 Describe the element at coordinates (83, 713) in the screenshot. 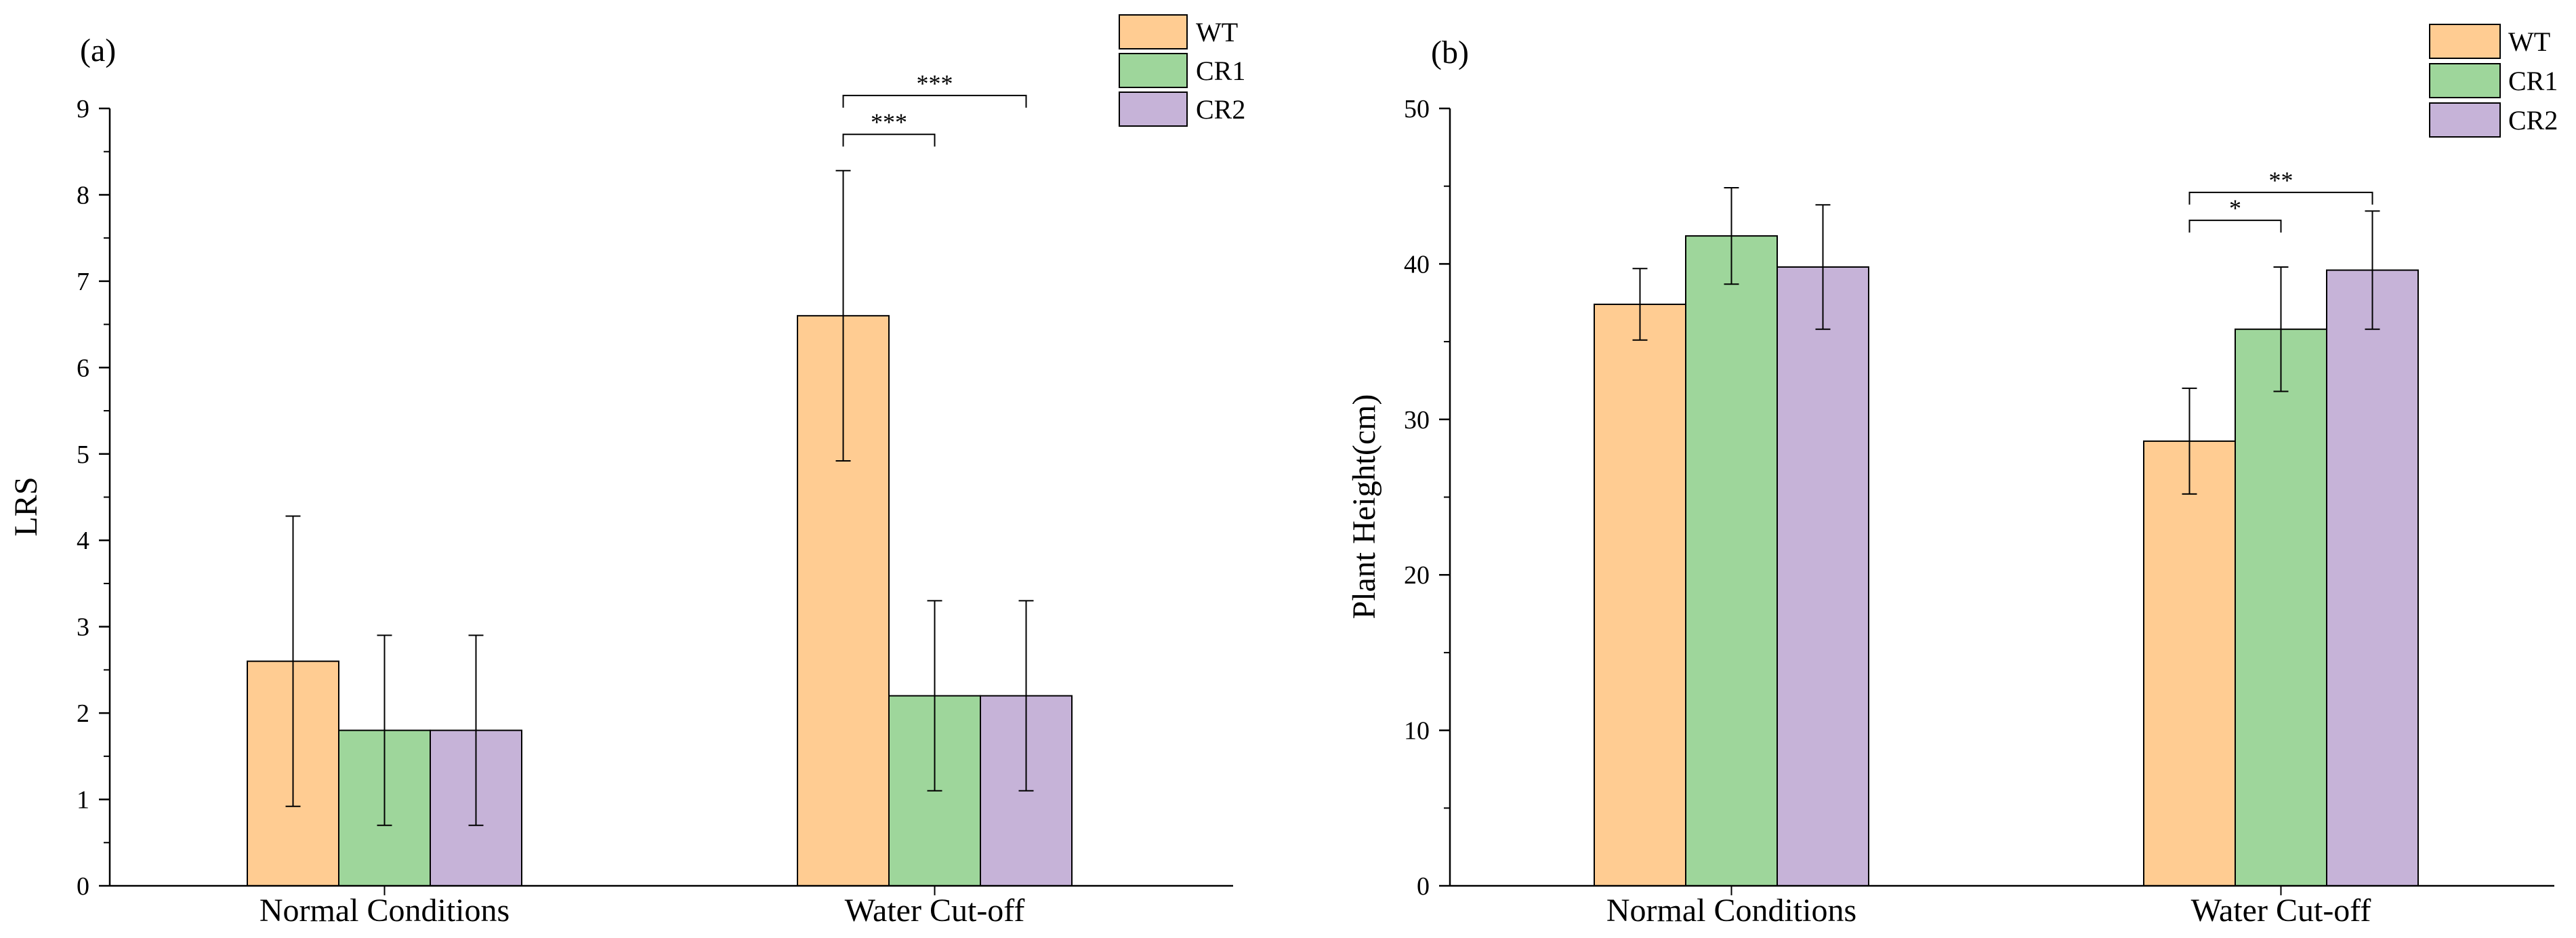

I see `y-tick-label: 2` at that location.